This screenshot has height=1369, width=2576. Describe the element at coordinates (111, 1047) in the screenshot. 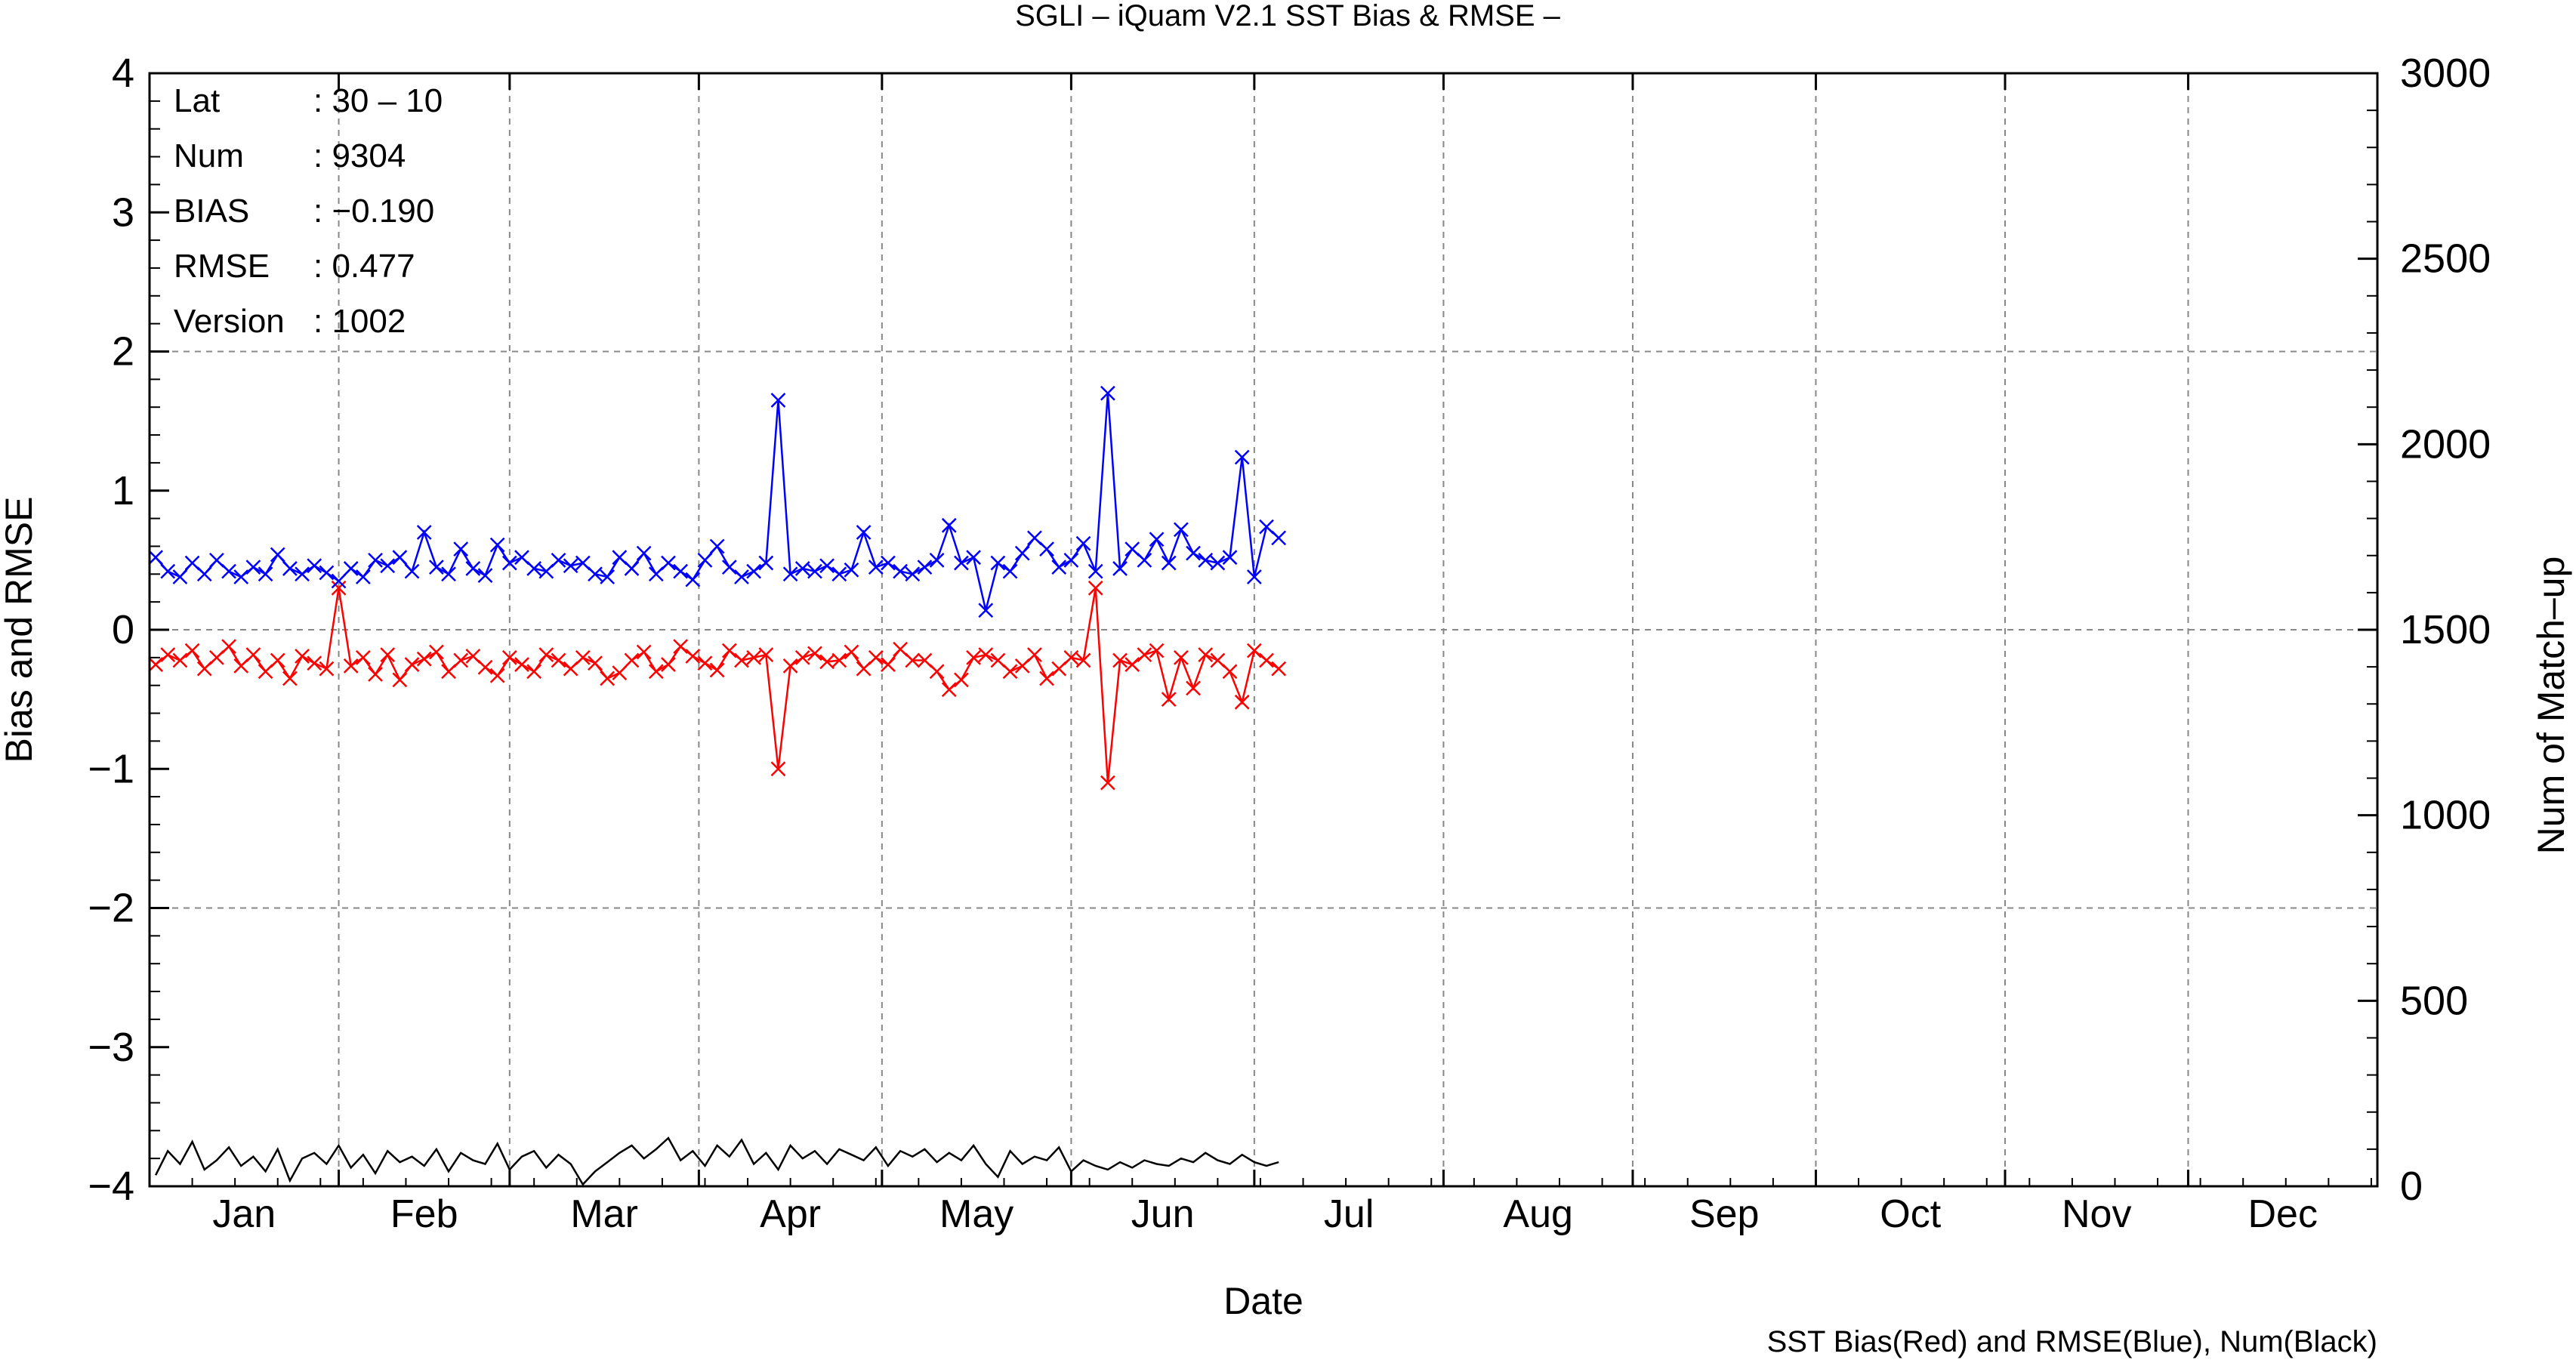

I see `y-tick-label: −3` at that location.